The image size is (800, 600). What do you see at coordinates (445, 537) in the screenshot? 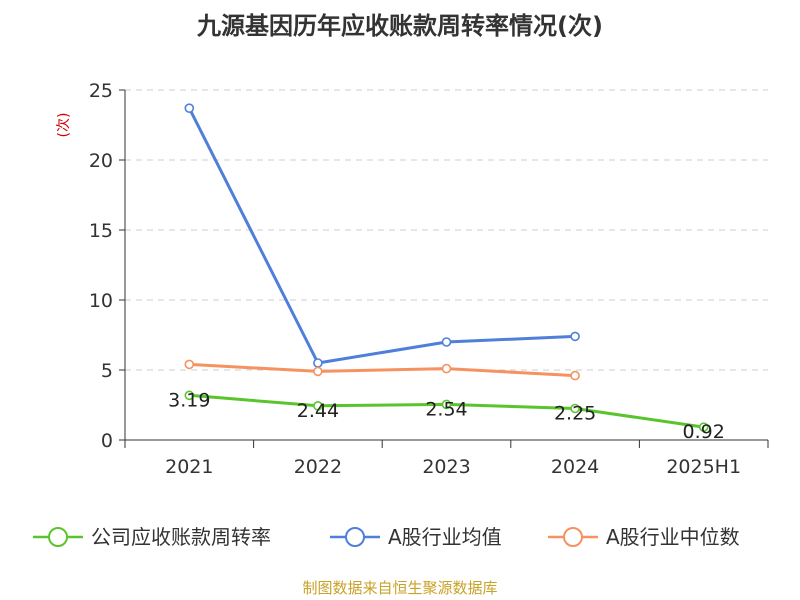
I see `legend-label-1: A股行业均值` at bounding box center [445, 537].